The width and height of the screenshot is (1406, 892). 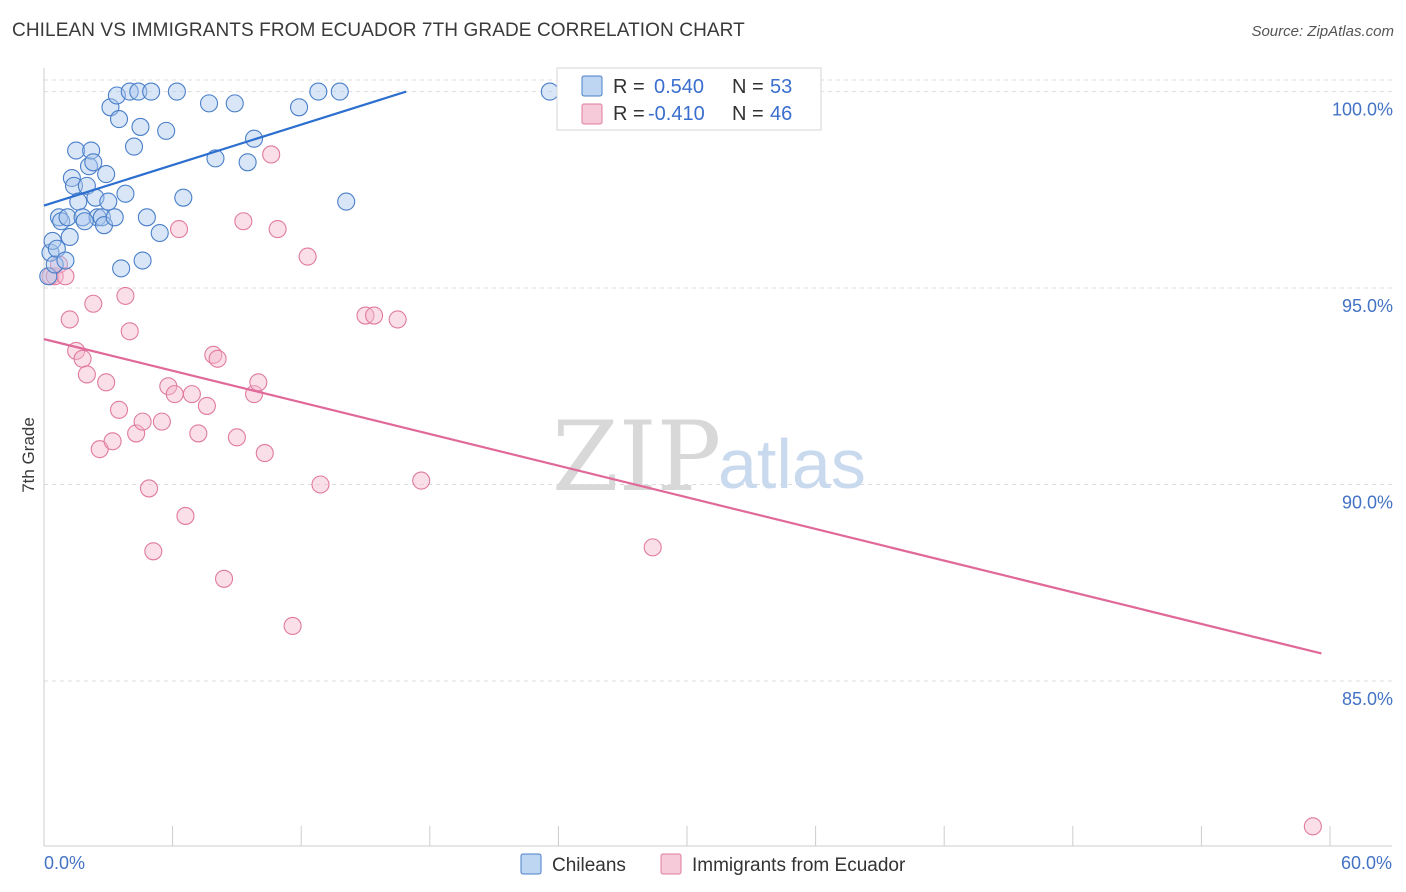 I want to click on stats-legend: R = 0.540 N = 53 R = -0.410 N = 46, so click(x=689, y=99).